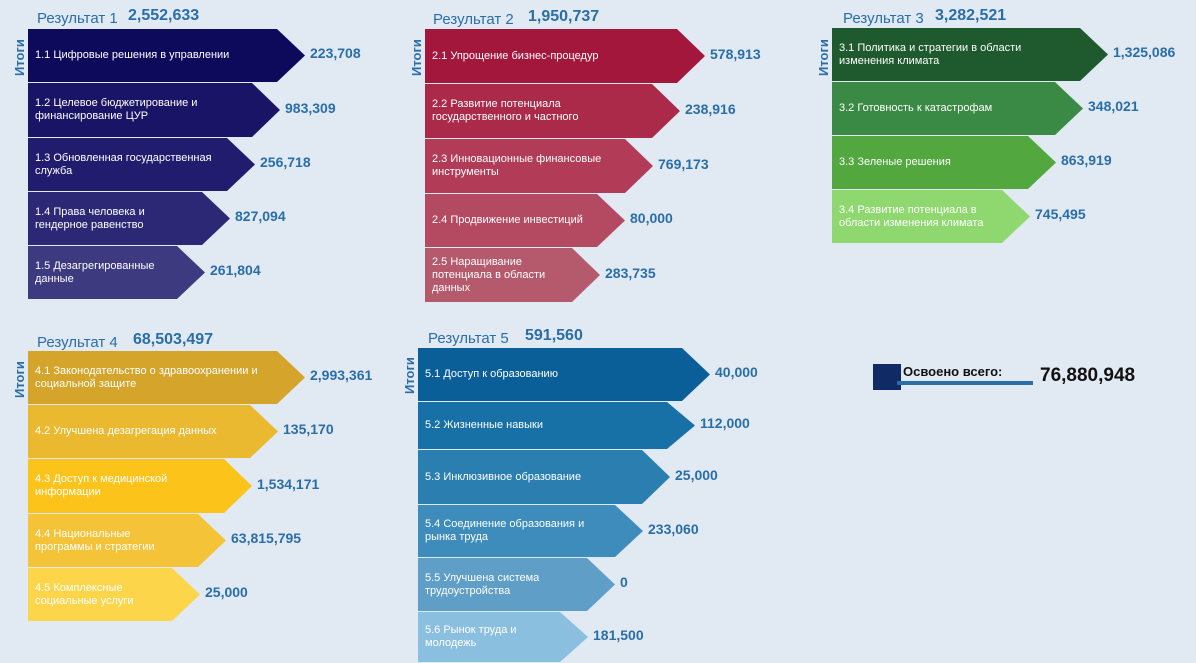  Describe the element at coordinates (515, 55) in the screenshot. I see `item-label: 2.1 Упрощение бизнес-процедур` at that location.